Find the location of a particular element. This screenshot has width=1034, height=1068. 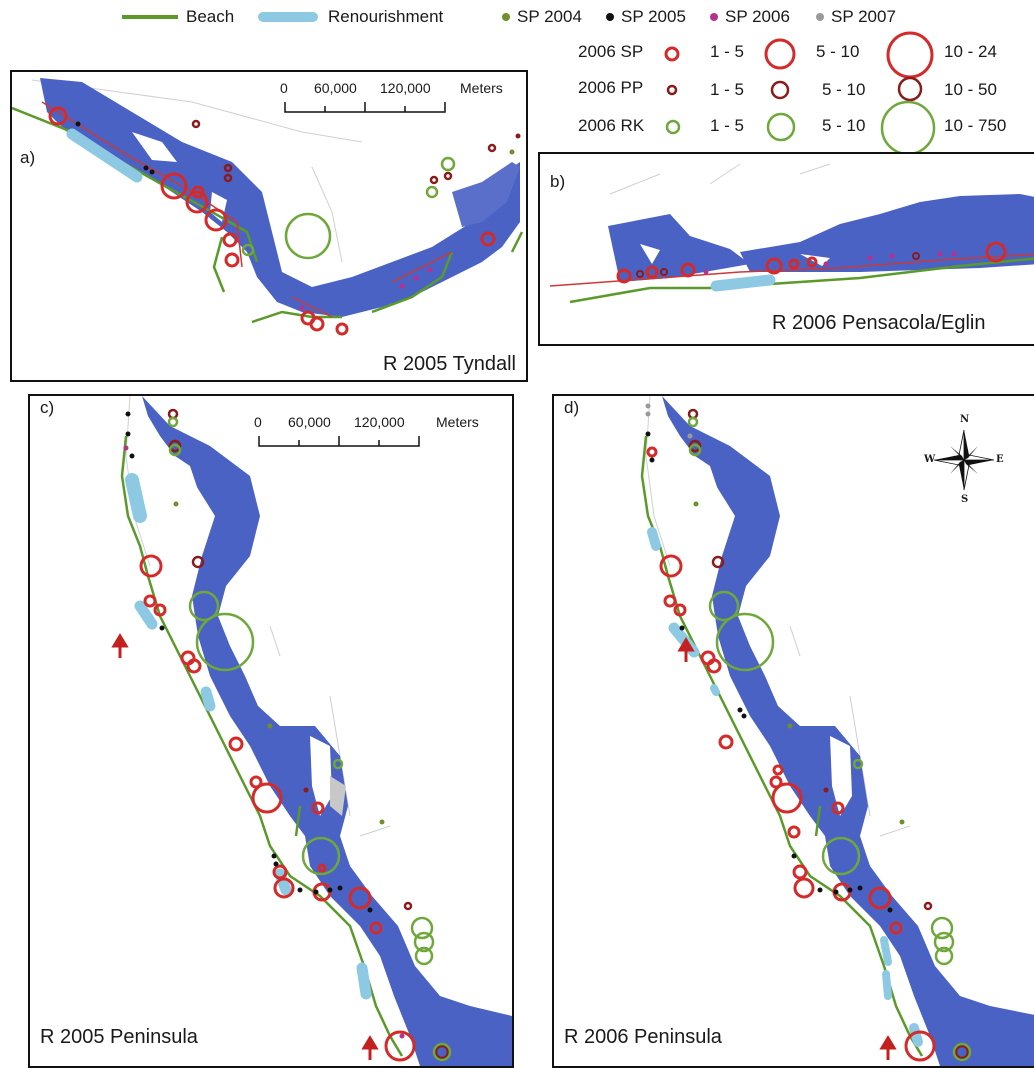

legend-item-sp2006: SP 2006 is located at coordinates (749, 17).